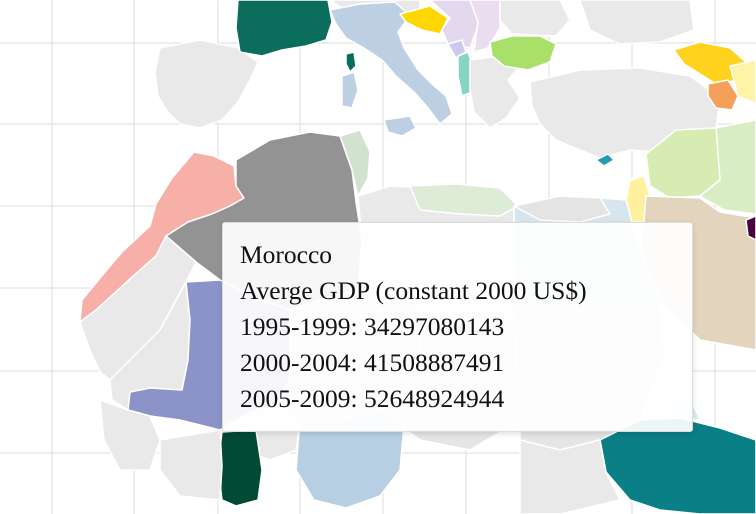  I want to click on island-sardinia, so click(350, 90).